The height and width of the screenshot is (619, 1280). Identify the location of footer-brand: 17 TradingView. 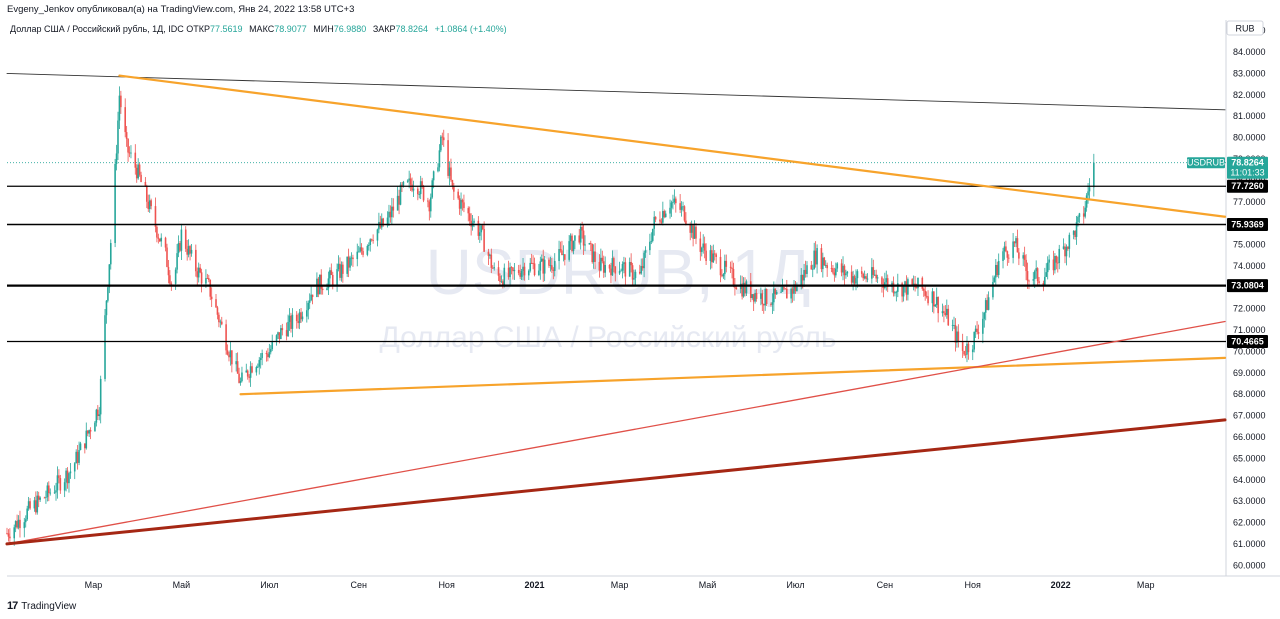
(41, 606).